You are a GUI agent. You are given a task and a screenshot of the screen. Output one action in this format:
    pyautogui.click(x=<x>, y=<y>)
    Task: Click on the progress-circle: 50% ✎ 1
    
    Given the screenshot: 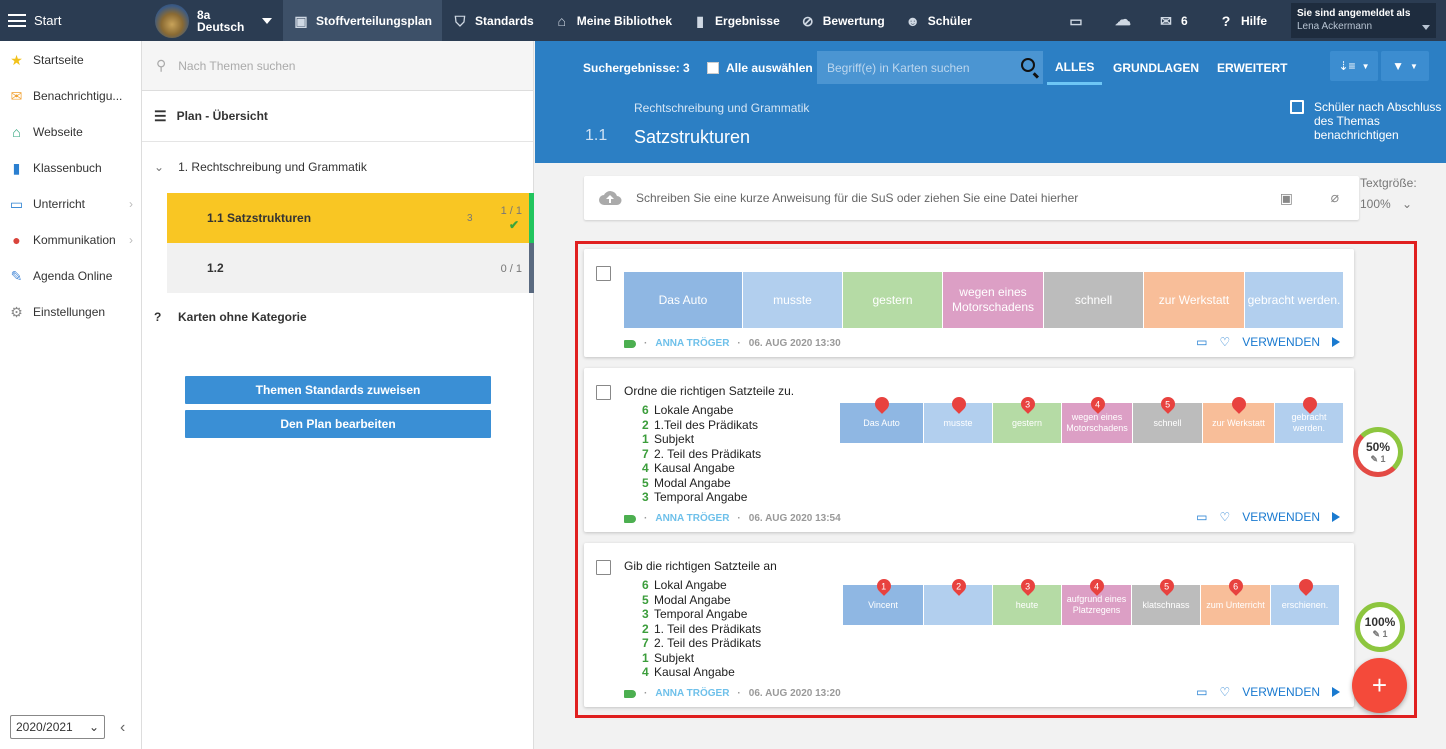 What is the action you would take?
    pyautogui.click(x=1378, y=452)
    